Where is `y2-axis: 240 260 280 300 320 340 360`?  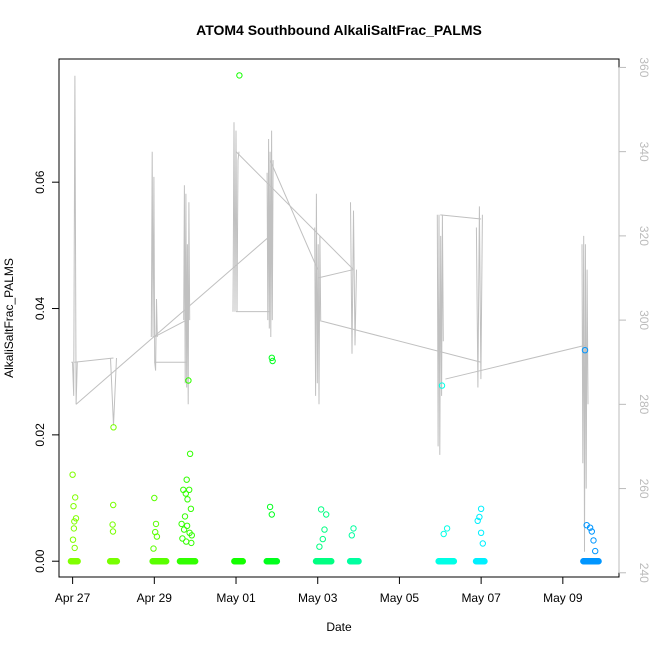
y2-axis: 240 260 280 300 320 340 360 is located at coordinates (634, 320).